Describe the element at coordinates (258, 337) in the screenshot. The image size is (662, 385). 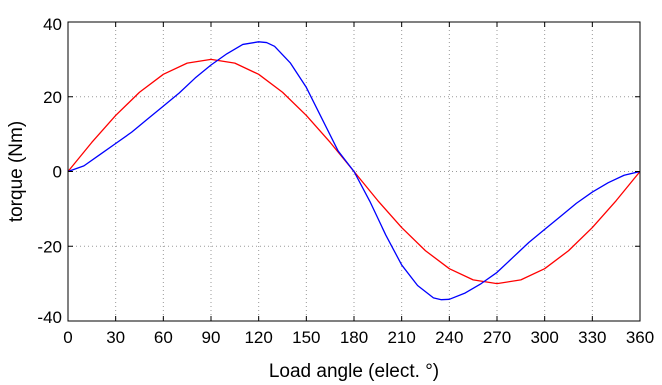
I see `x-tick-label: 120` at that location.